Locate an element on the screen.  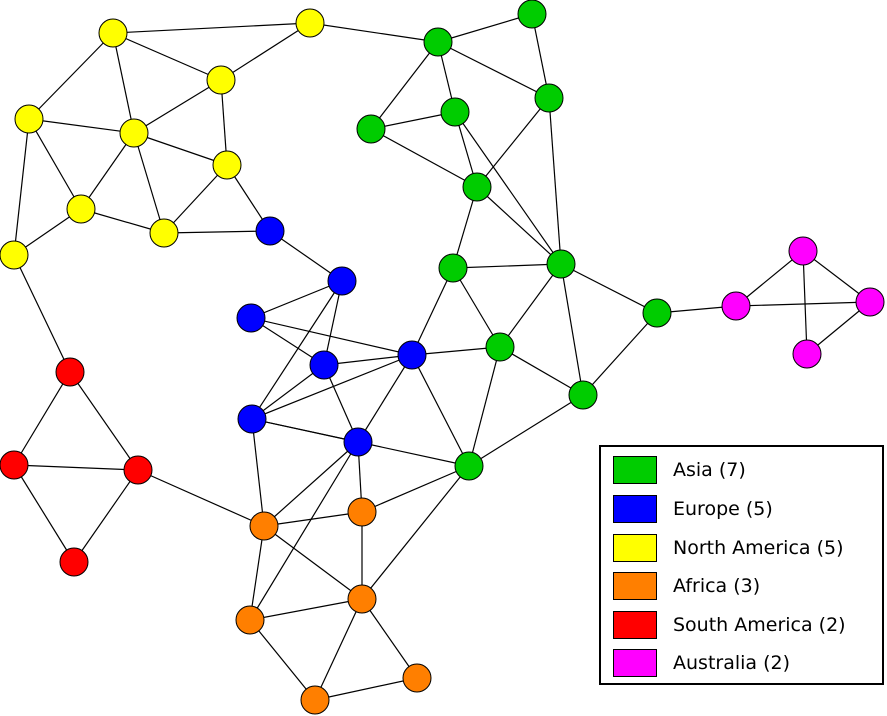
node-sa3 is located at coordinates (138, 470).